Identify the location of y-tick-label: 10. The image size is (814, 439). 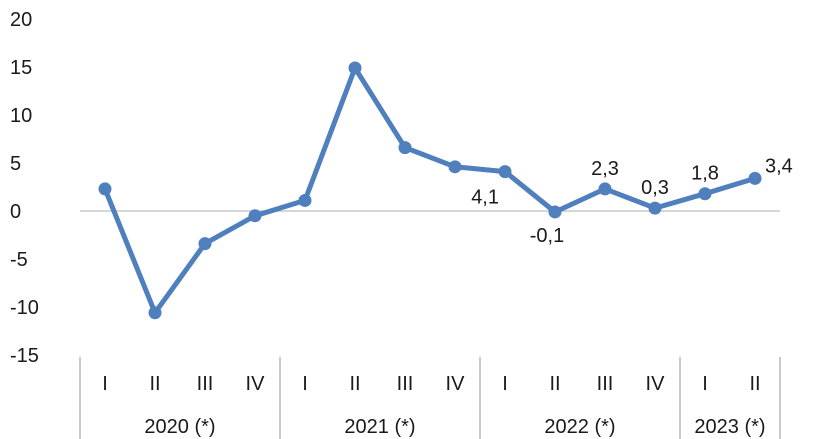
(21, 116).